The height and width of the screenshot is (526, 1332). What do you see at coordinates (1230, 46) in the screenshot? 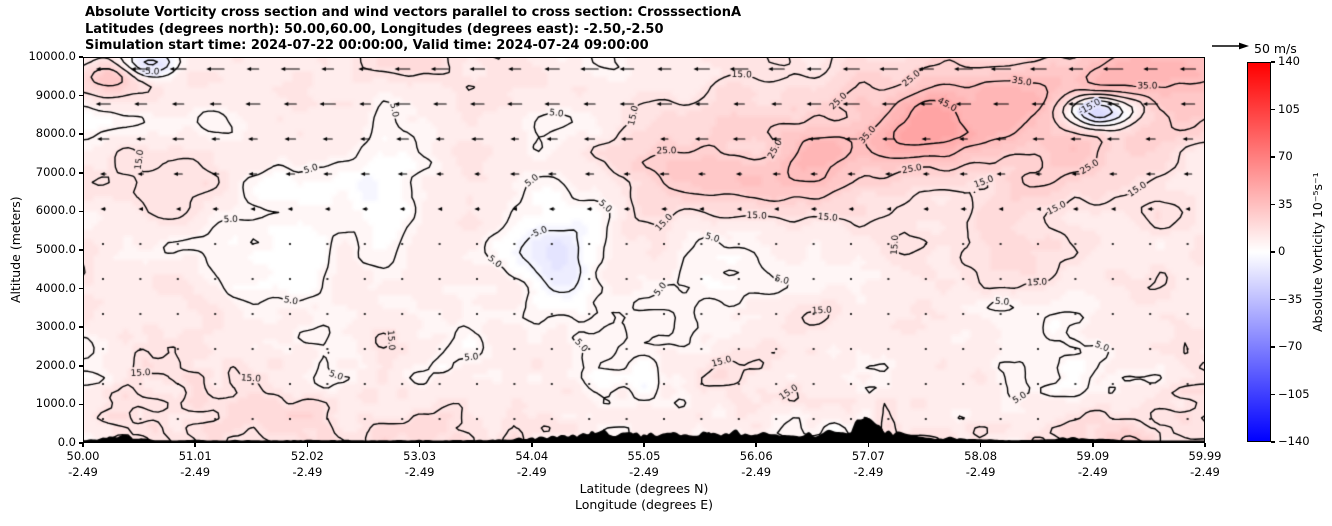
I see `quiver-key-arrow-icon` at bounding box center [1230, 46].